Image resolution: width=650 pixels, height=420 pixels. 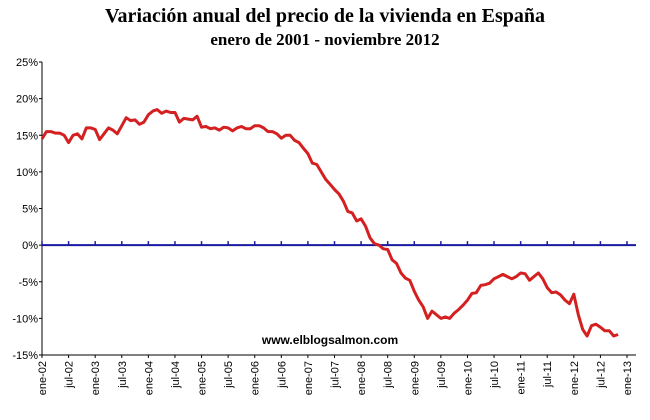 What do you see at coordinates (176, 375) in the screenshot?
I see `x-tick-label: jul-04` at bounding box center [176, 375].